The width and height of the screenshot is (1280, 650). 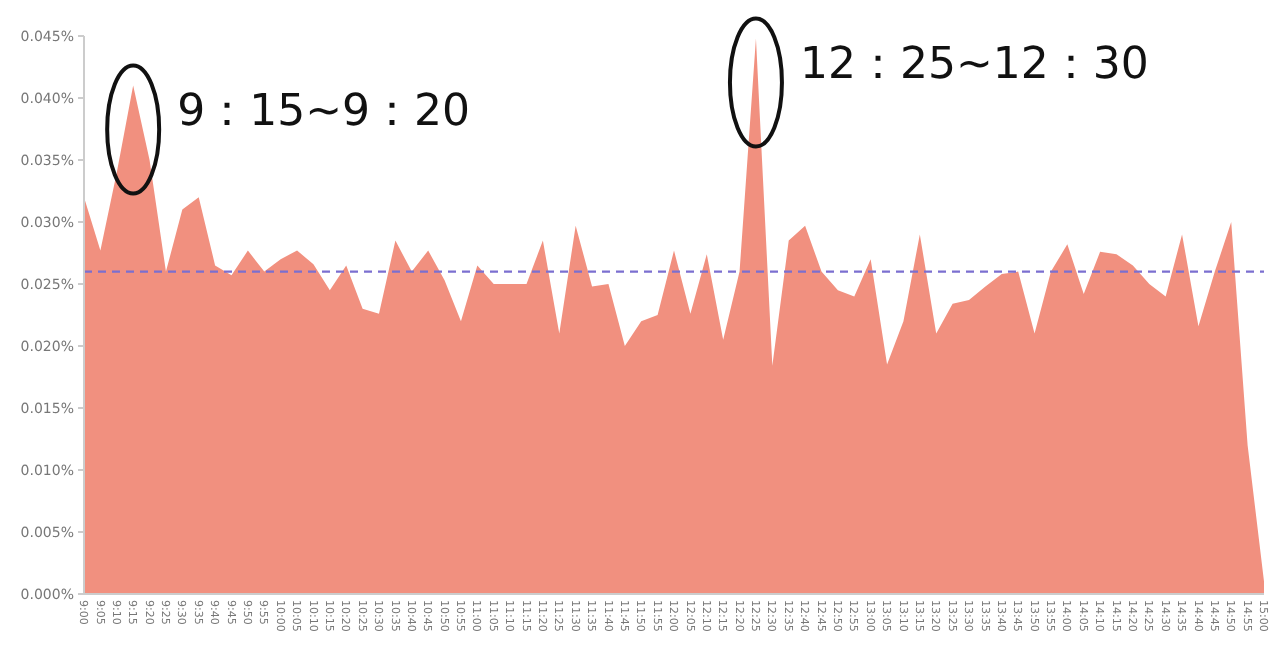 I want to click on annotation: 12：25~12：30, so click(x=974, y=64).